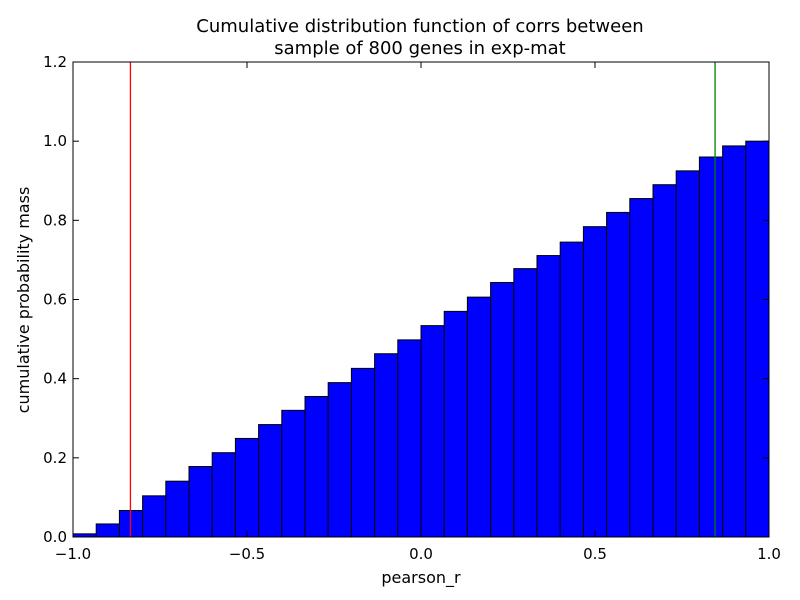  Describe the element at coordinates (247, 554) in the screenshot. I see `x-tick-label: −0.5` at that location.